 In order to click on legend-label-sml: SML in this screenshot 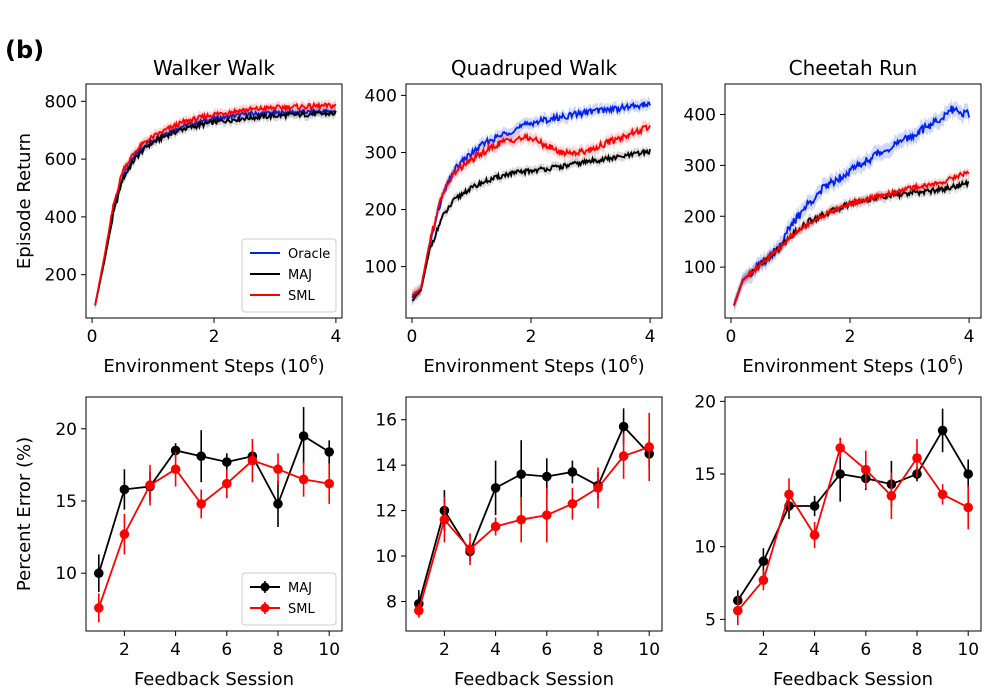, I will do `click(301, 609)`.